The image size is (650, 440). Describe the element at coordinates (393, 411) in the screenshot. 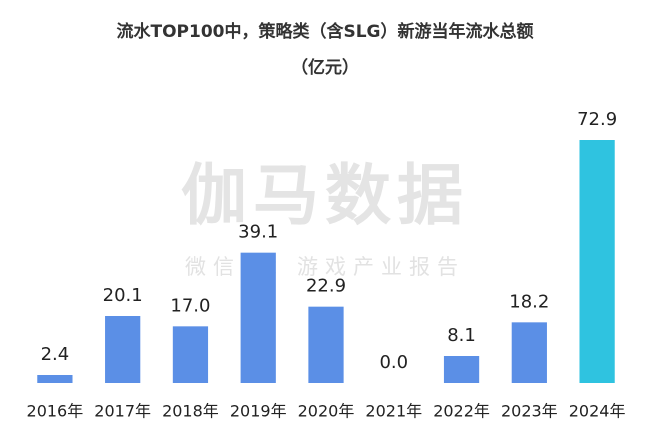

I see `x-tick-label: 2021年` at that location.